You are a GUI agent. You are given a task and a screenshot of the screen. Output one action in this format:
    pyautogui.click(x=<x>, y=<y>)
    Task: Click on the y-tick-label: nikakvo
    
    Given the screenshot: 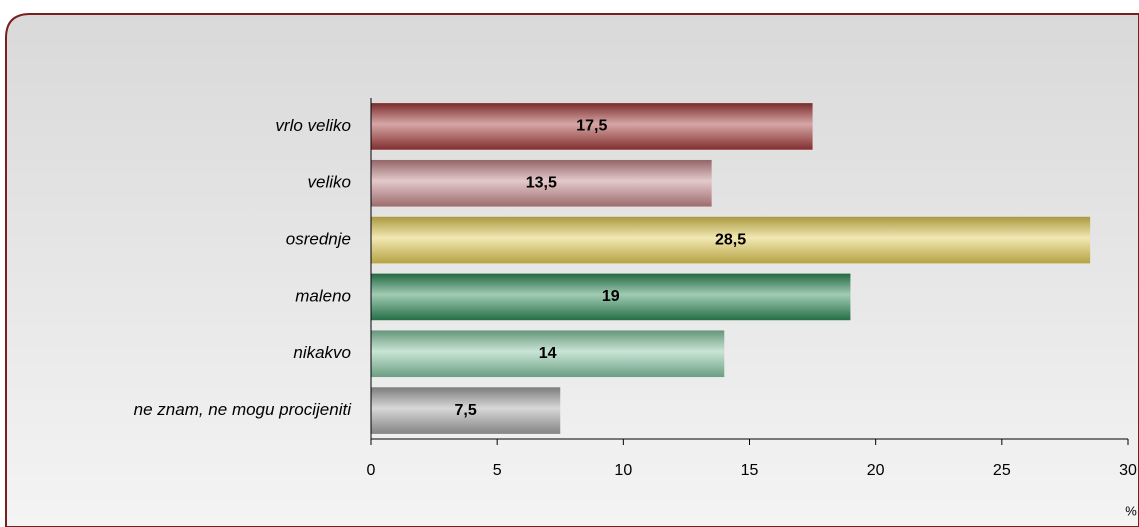 What is the action you would take?
    pyautogui.click(x=322, y=352)
    